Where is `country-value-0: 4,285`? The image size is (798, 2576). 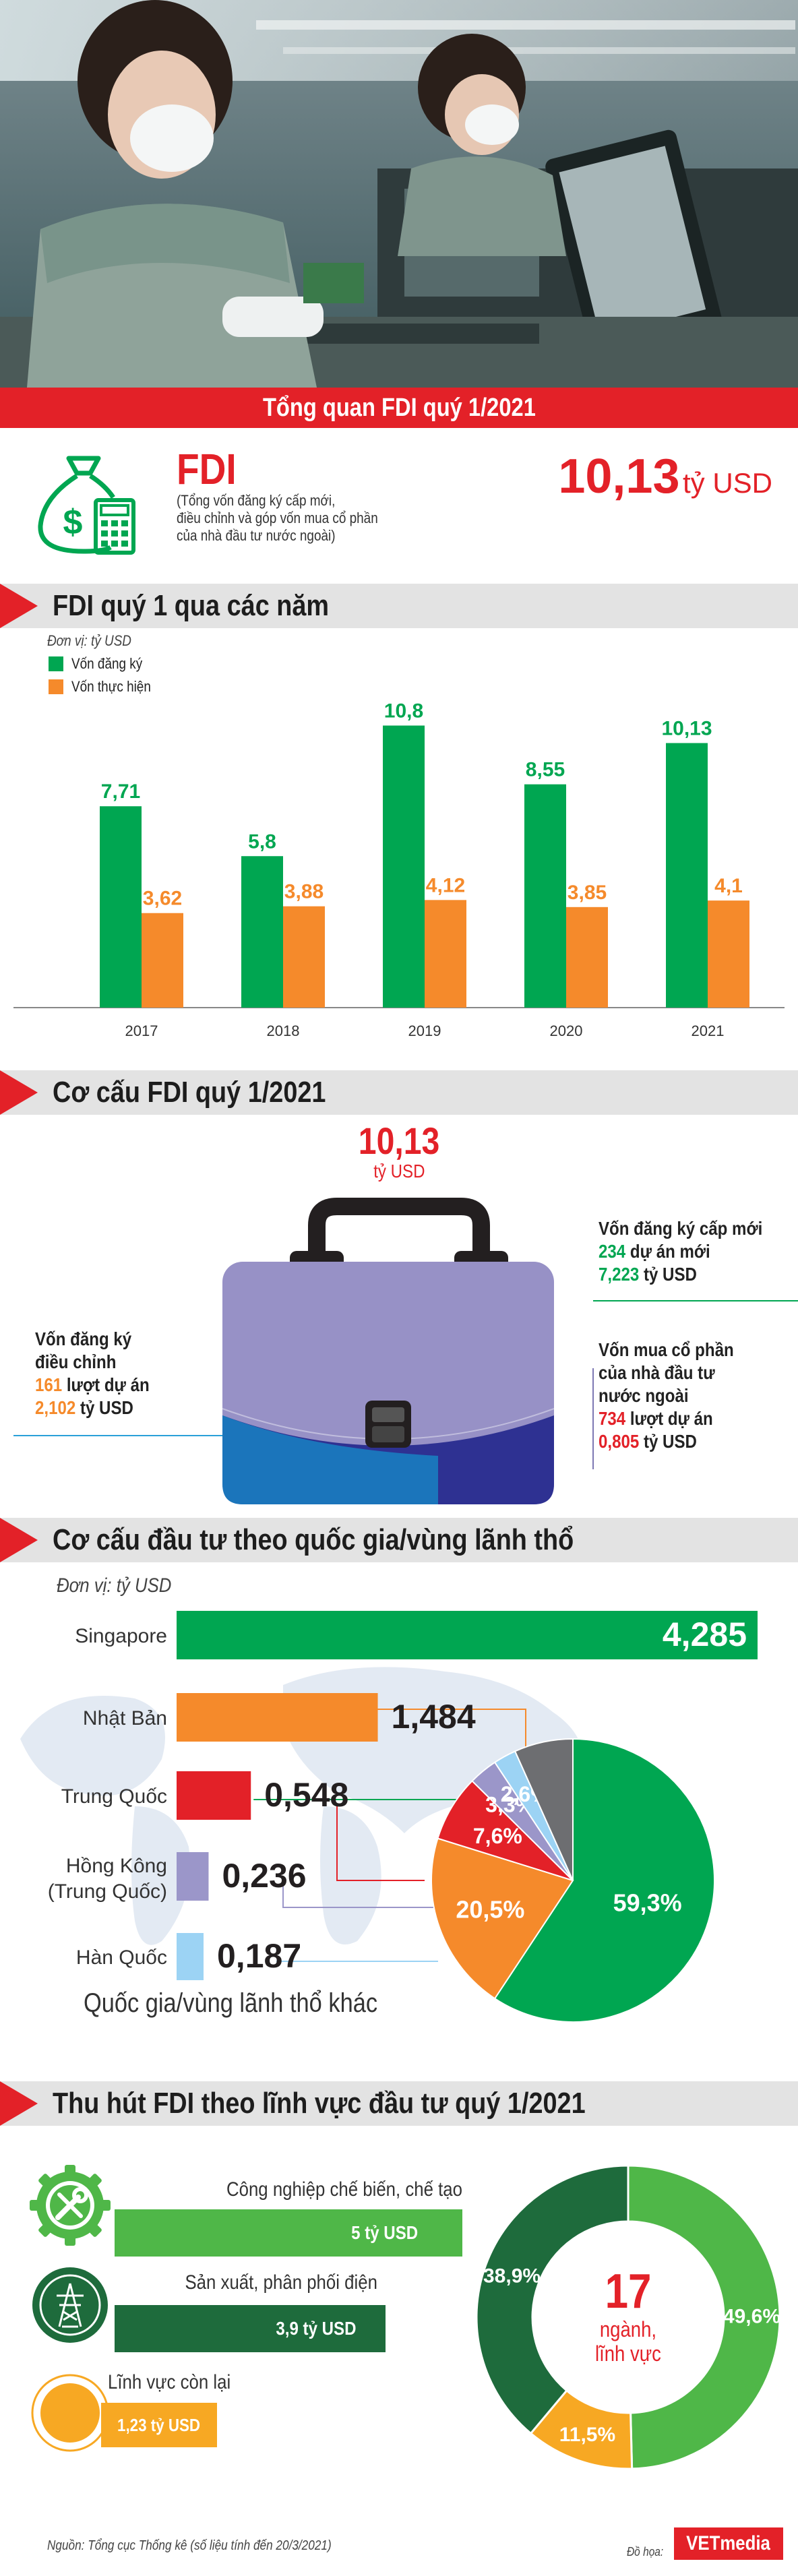 country-value-0: 4,285 is located at coordinates (705, 1635).